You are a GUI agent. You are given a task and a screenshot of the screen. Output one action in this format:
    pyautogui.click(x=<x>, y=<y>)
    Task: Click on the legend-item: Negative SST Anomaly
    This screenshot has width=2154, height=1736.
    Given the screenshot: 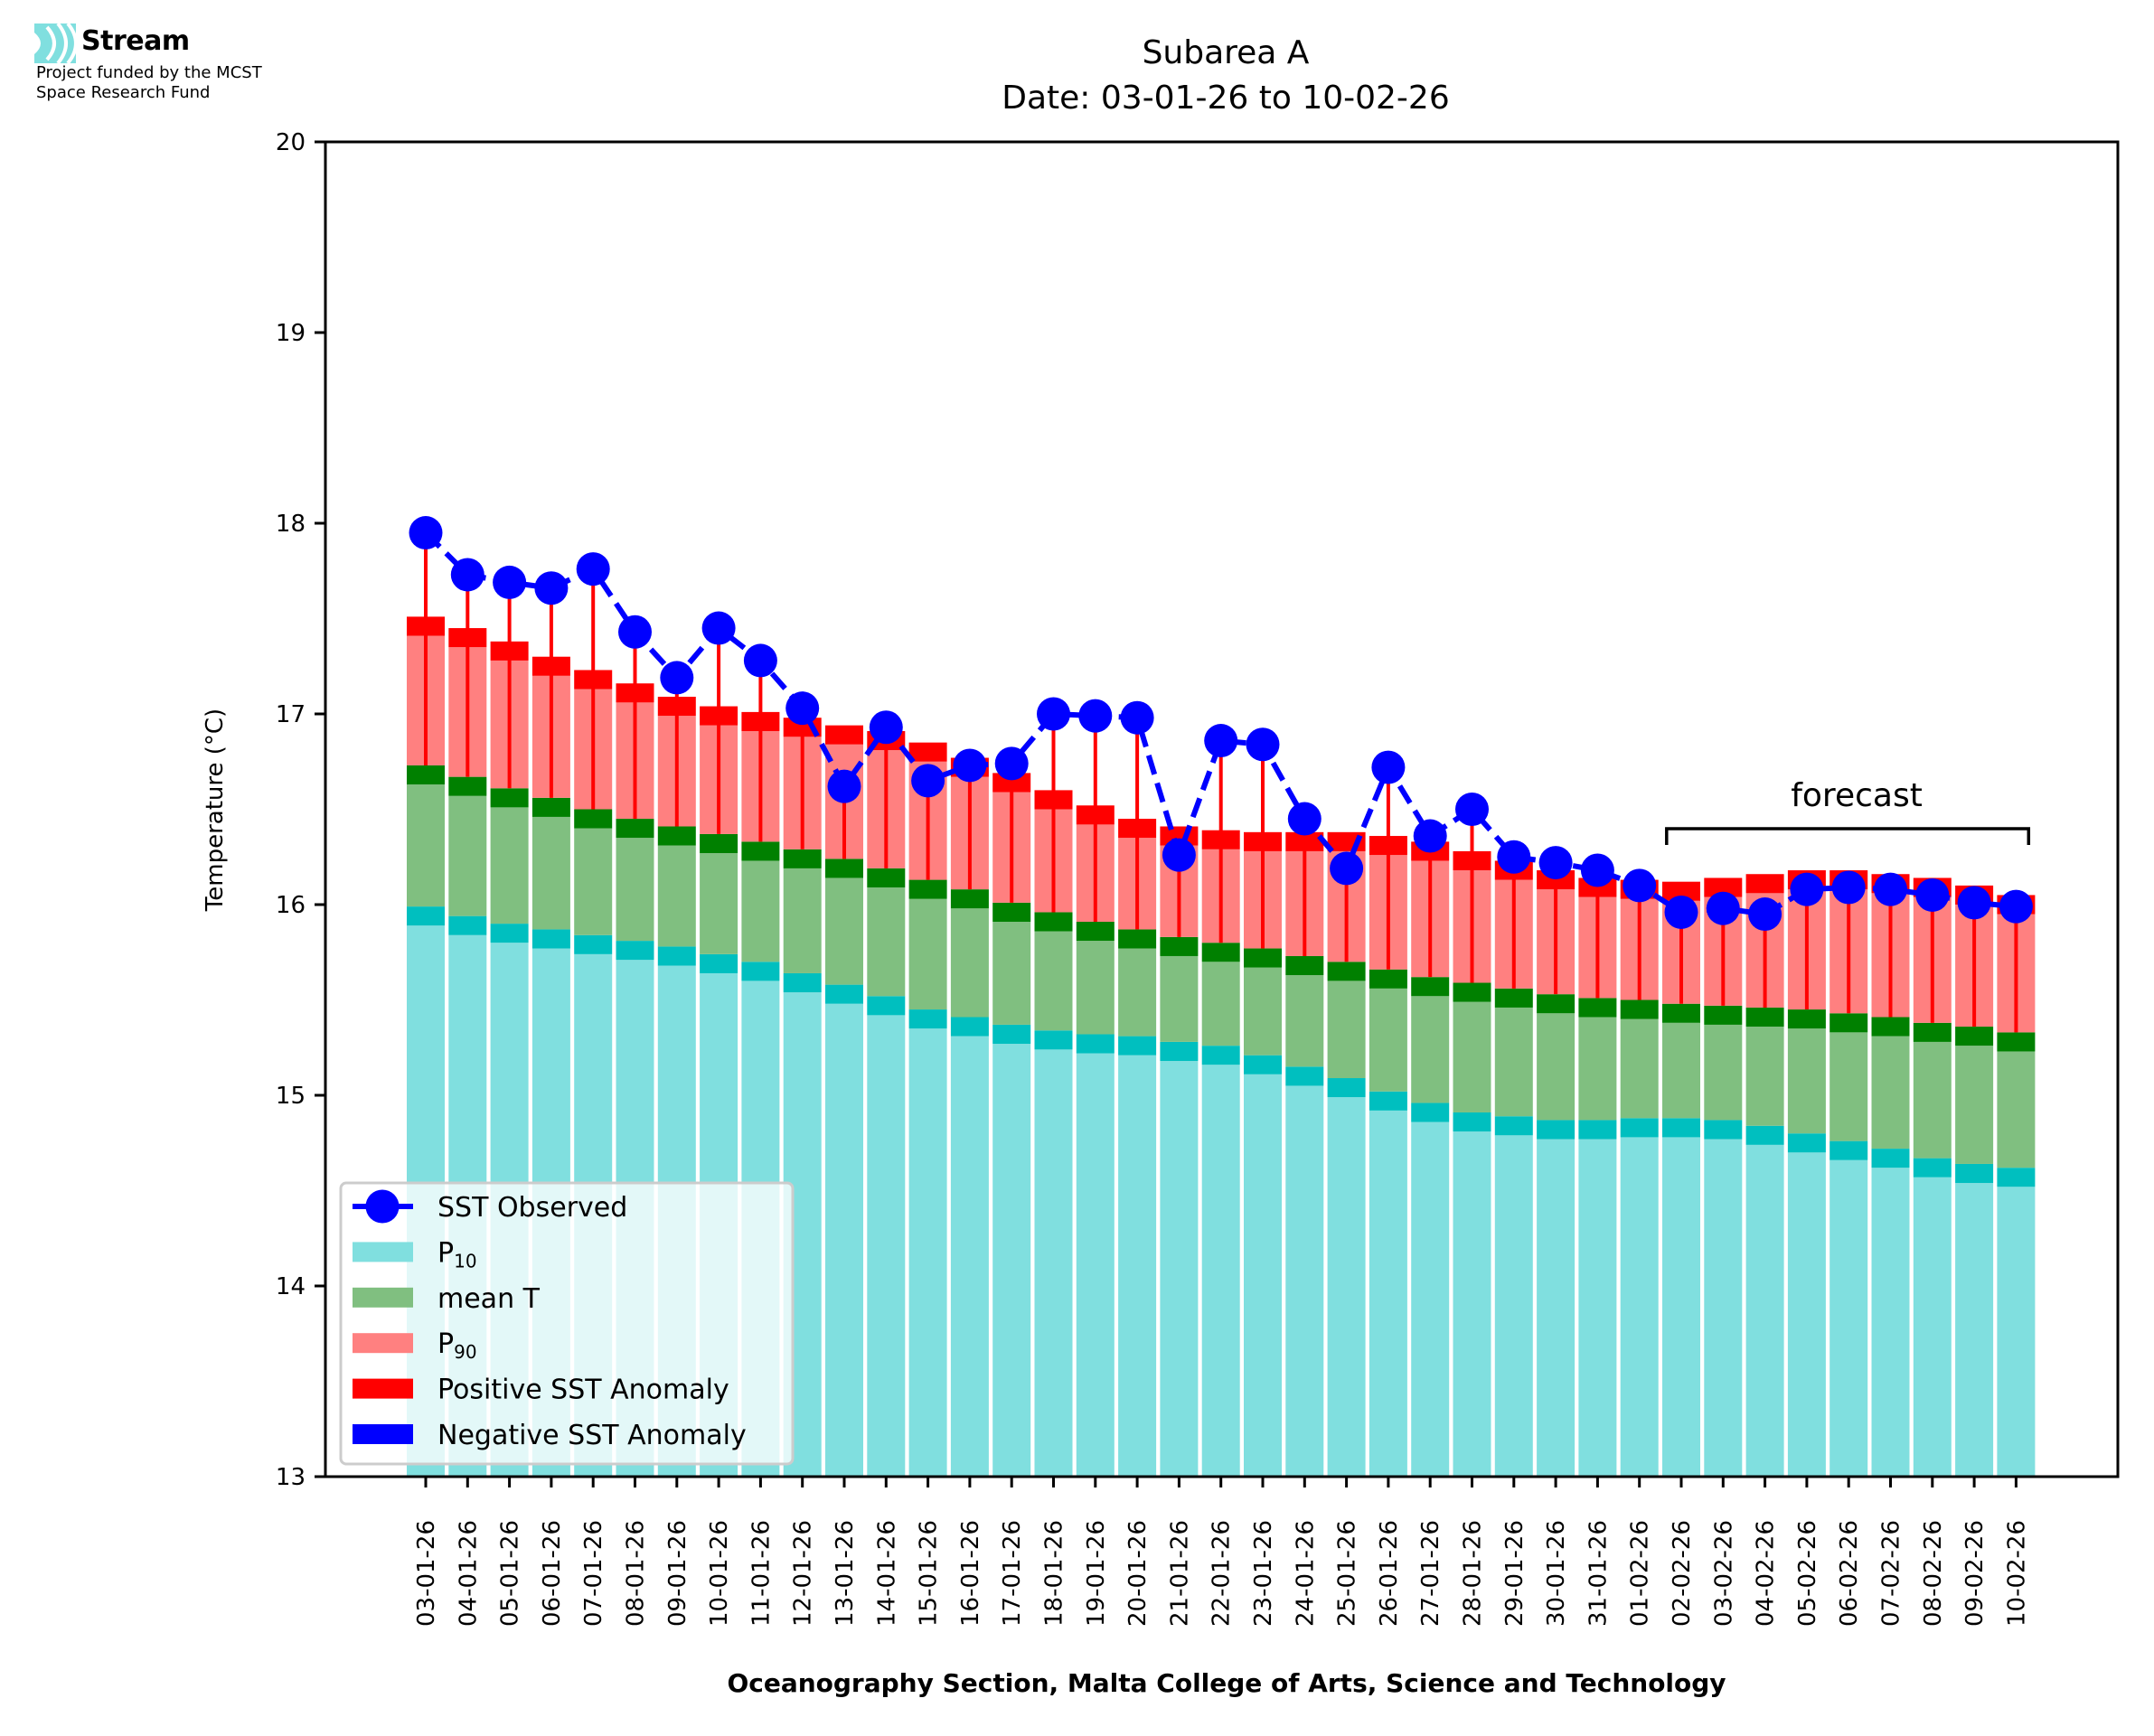 What is the action you would take?
    pyautogui.click(x=550, y=1435)
    